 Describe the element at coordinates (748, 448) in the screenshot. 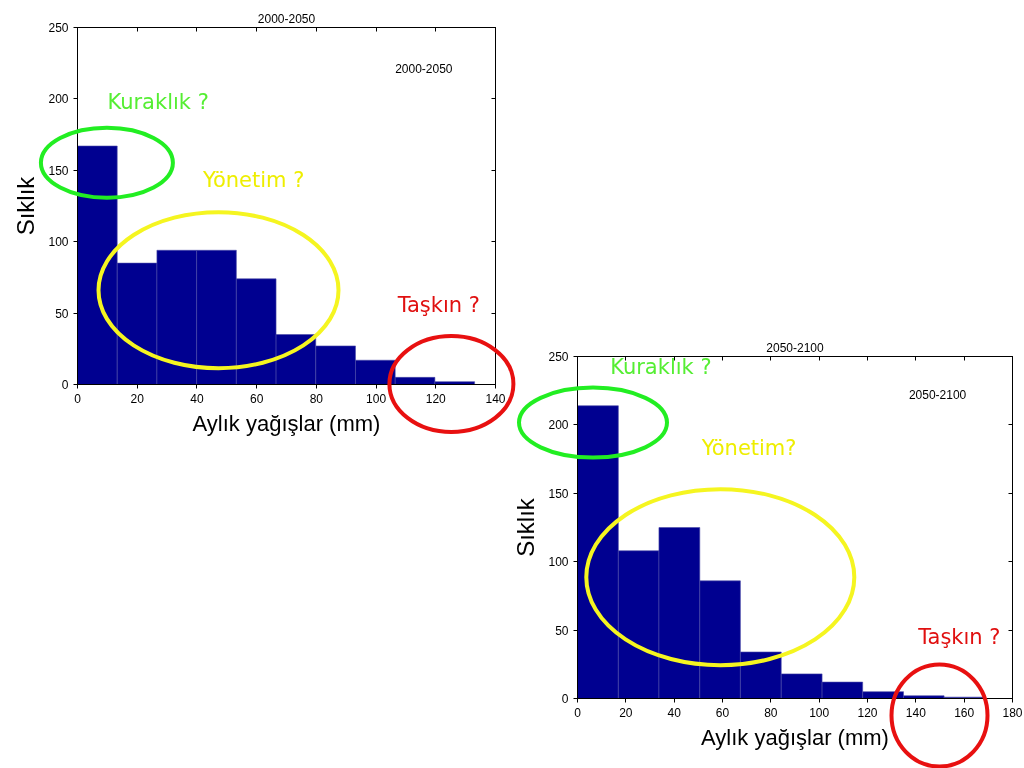

I see `annotation: Yönetim?` at that location.